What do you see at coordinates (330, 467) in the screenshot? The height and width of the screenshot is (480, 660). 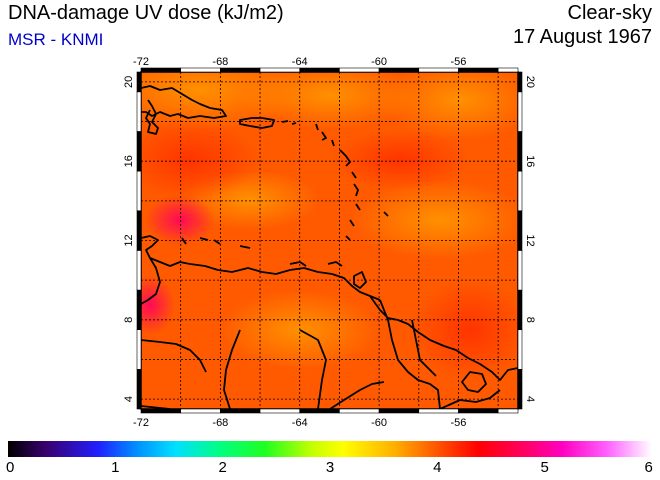 I see `colorbar-tick-label: 3` at bounding box center [330, 467].